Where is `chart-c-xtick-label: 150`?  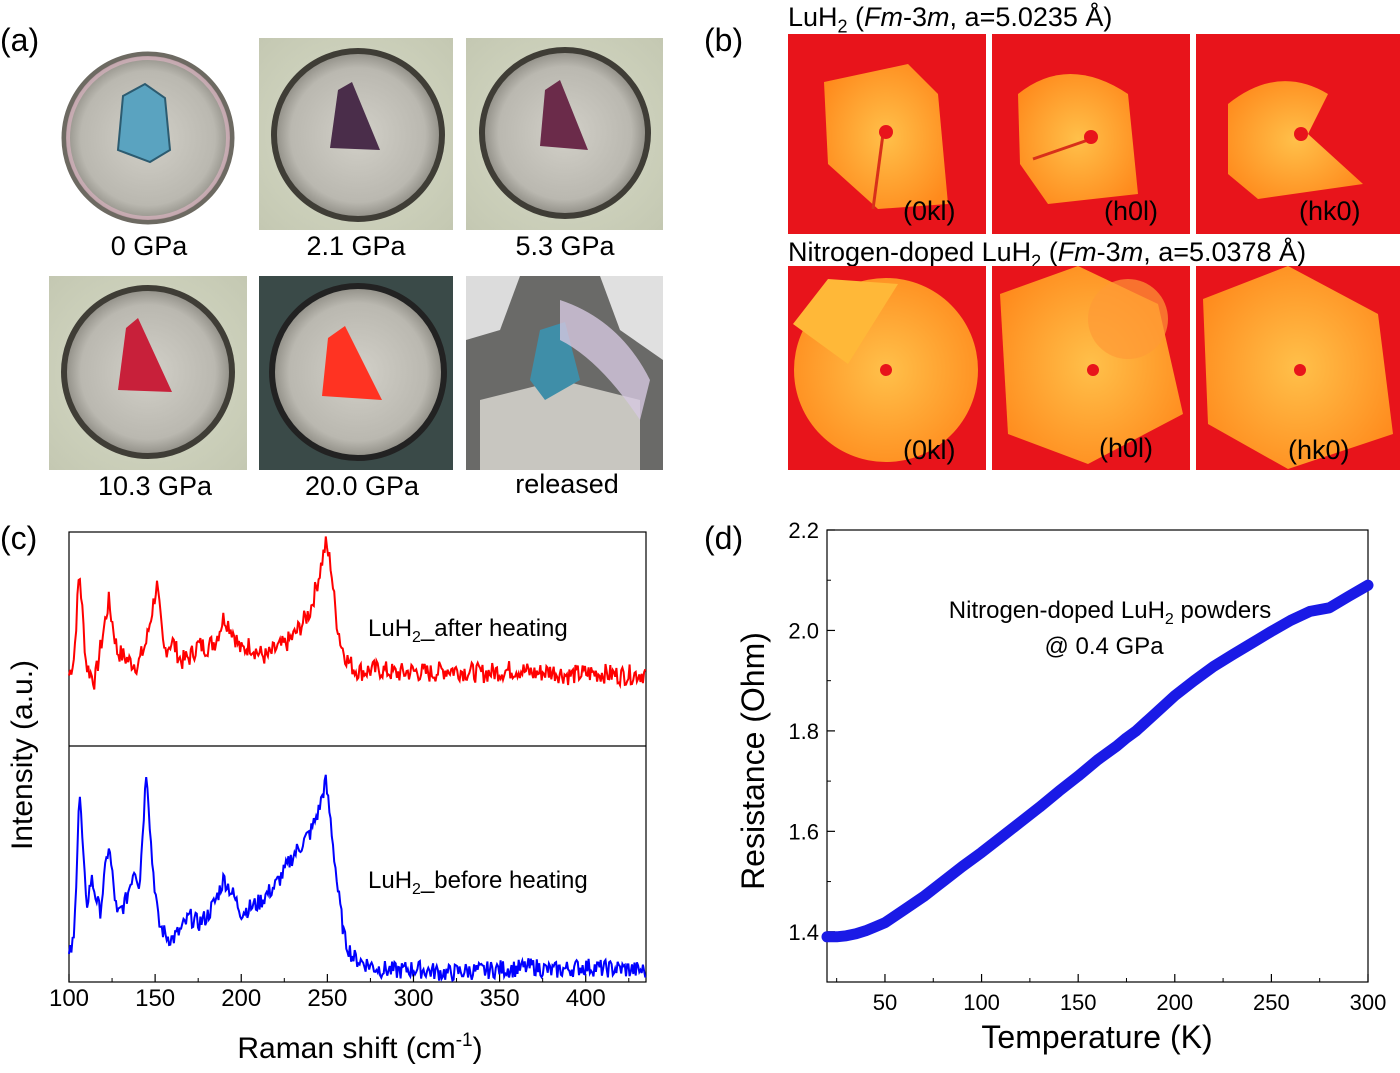 chart-c-xtick-label: 150 is located at coordinates (155, 998).